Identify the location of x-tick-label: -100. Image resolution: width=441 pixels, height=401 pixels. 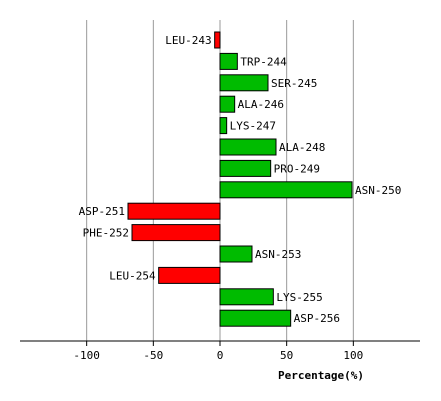
(86, 355).